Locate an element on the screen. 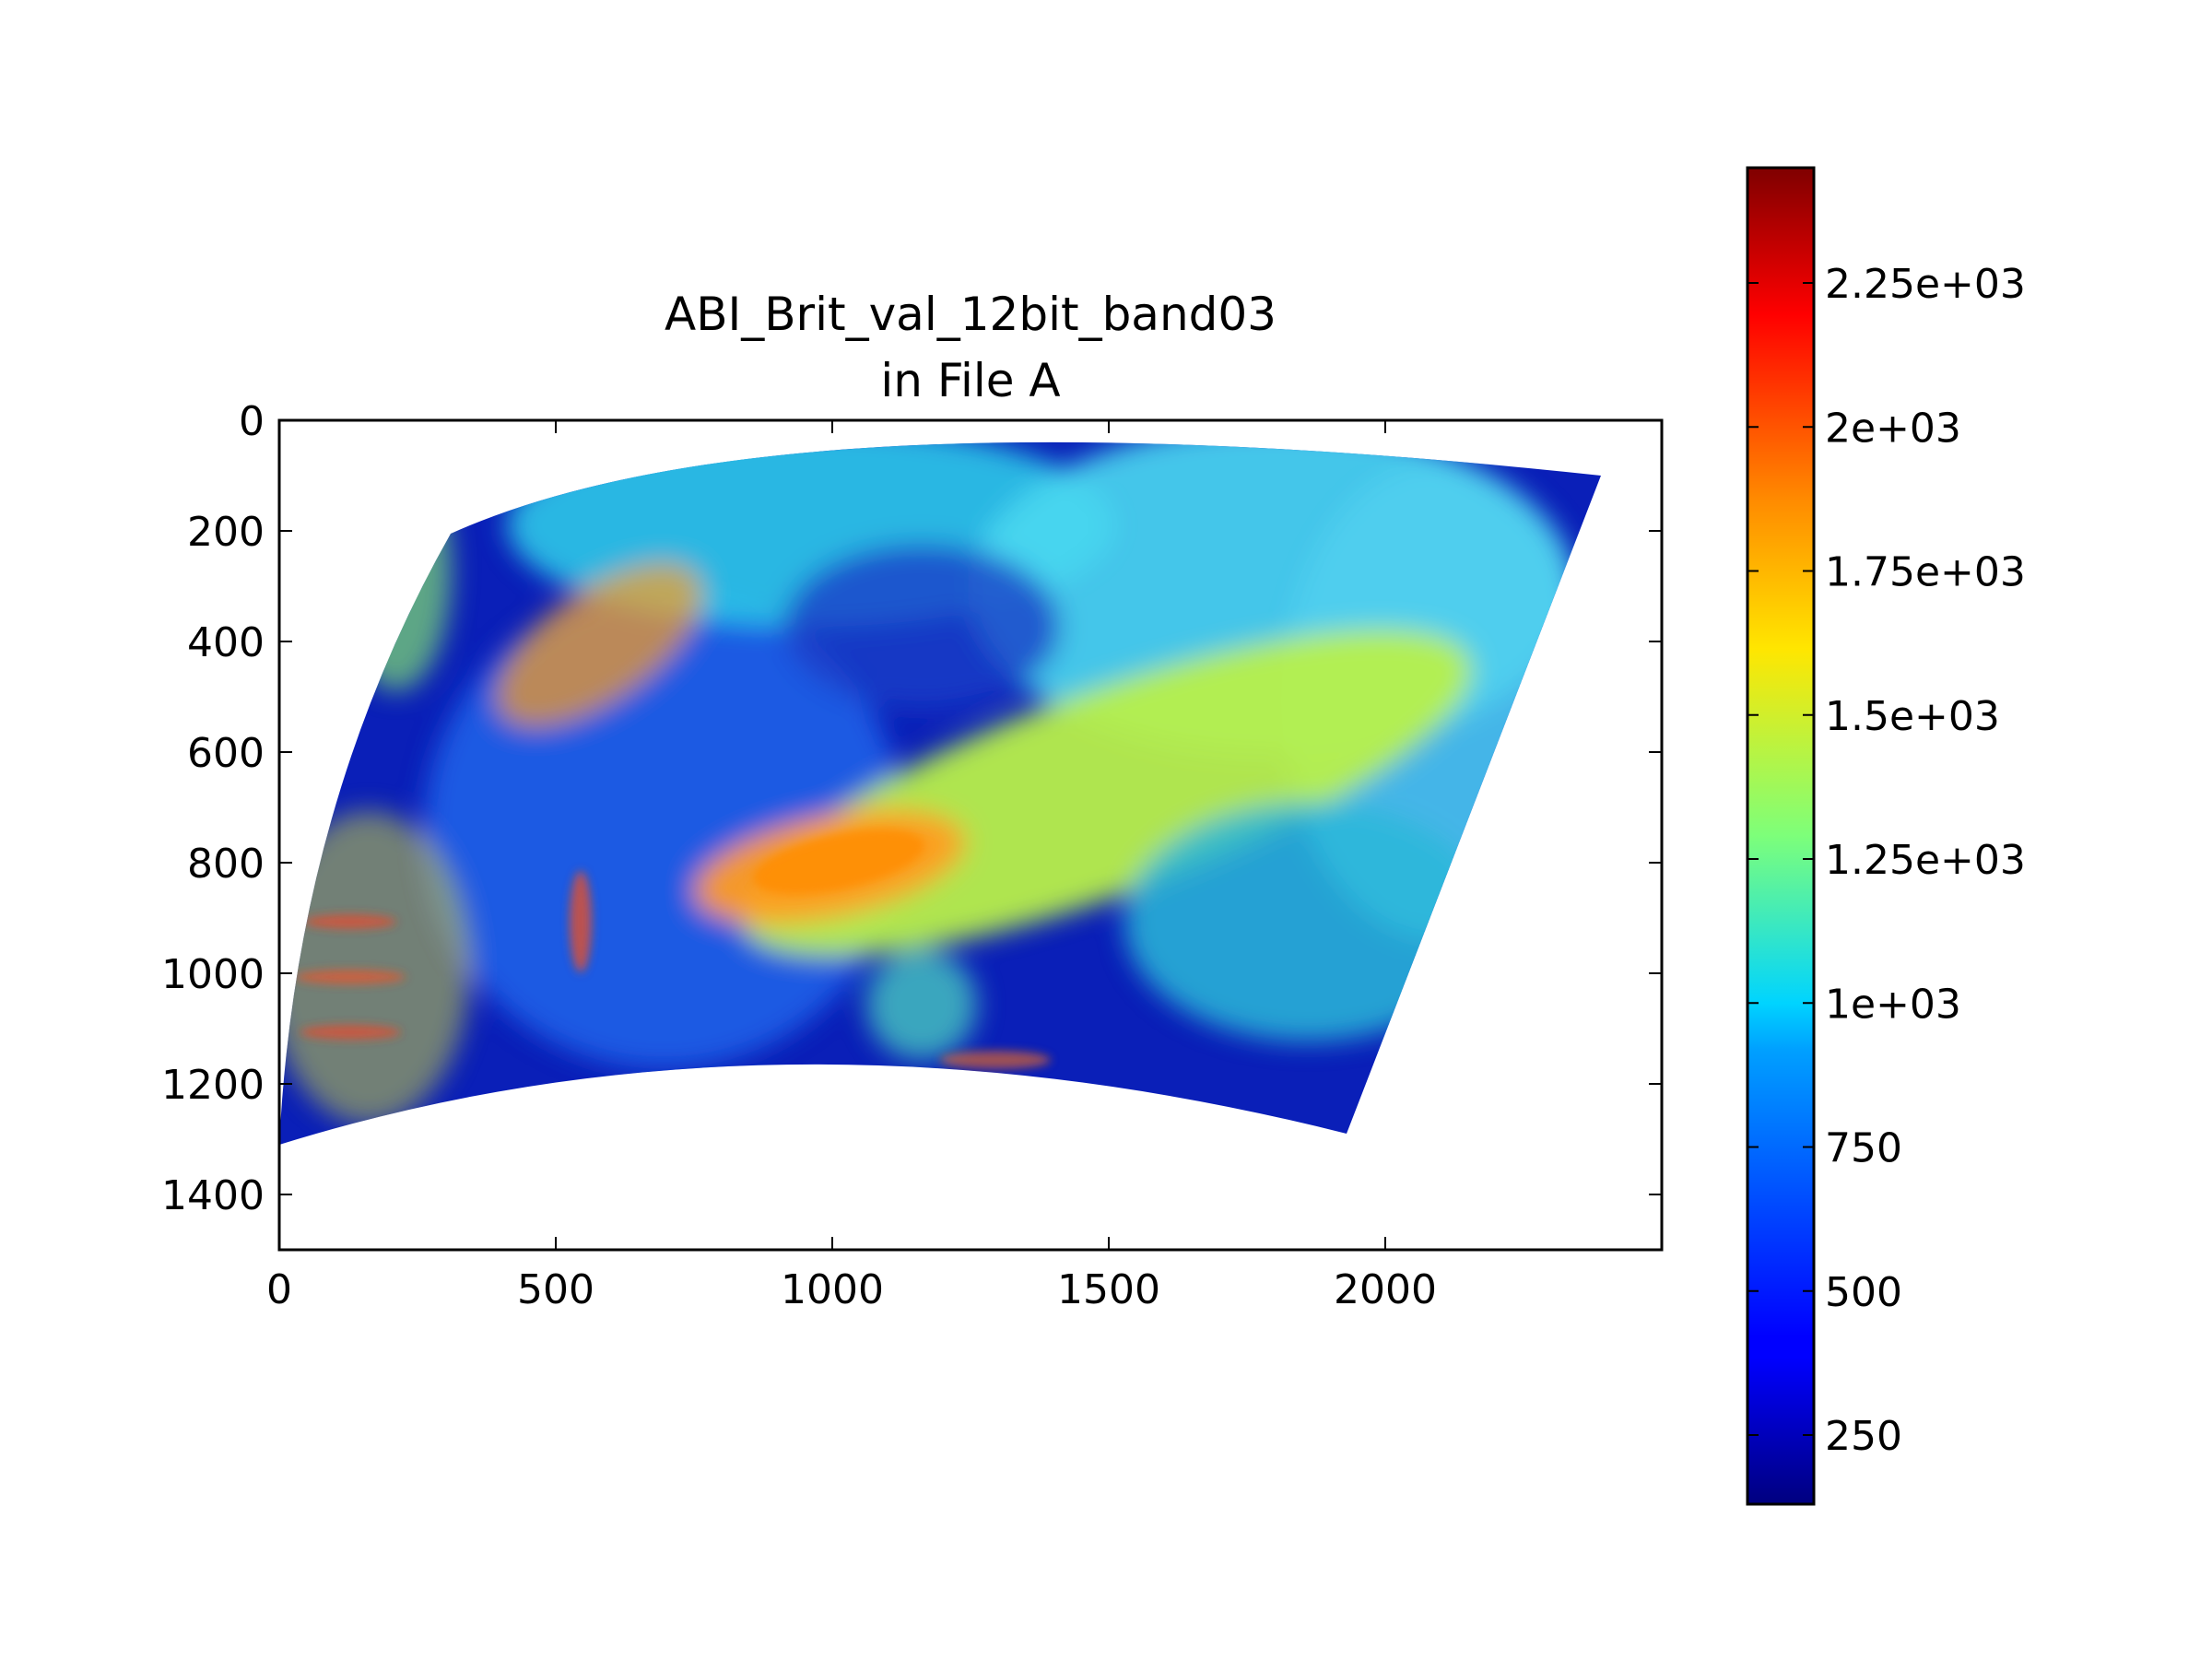 This screenshot has height=1659, width=2212. x-tick-label: 1500 is located at coordinates (1108, 1289).